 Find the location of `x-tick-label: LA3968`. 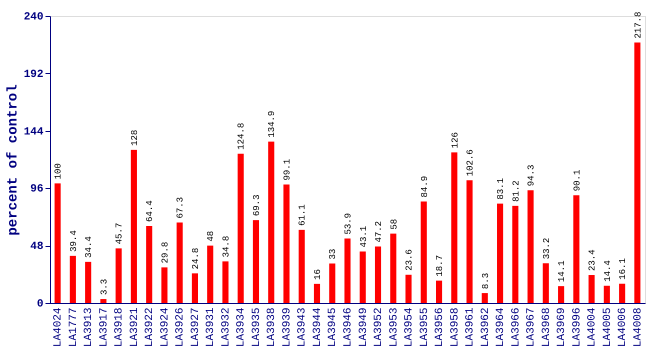

x-tick-label: LA3968 is located at coordinates (546, 328).